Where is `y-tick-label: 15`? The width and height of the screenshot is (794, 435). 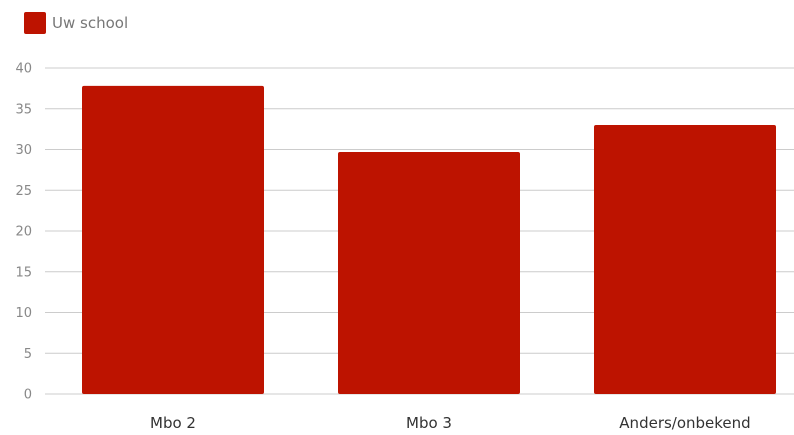
y-tick-label: 15 is located at coordinates (23, 272).